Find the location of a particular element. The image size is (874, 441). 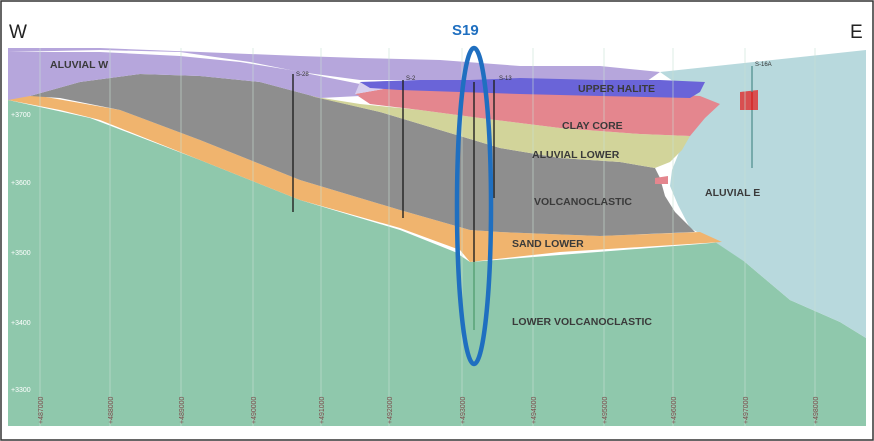

easting-label-497000: +497000 is located at coordinates (746, 410).